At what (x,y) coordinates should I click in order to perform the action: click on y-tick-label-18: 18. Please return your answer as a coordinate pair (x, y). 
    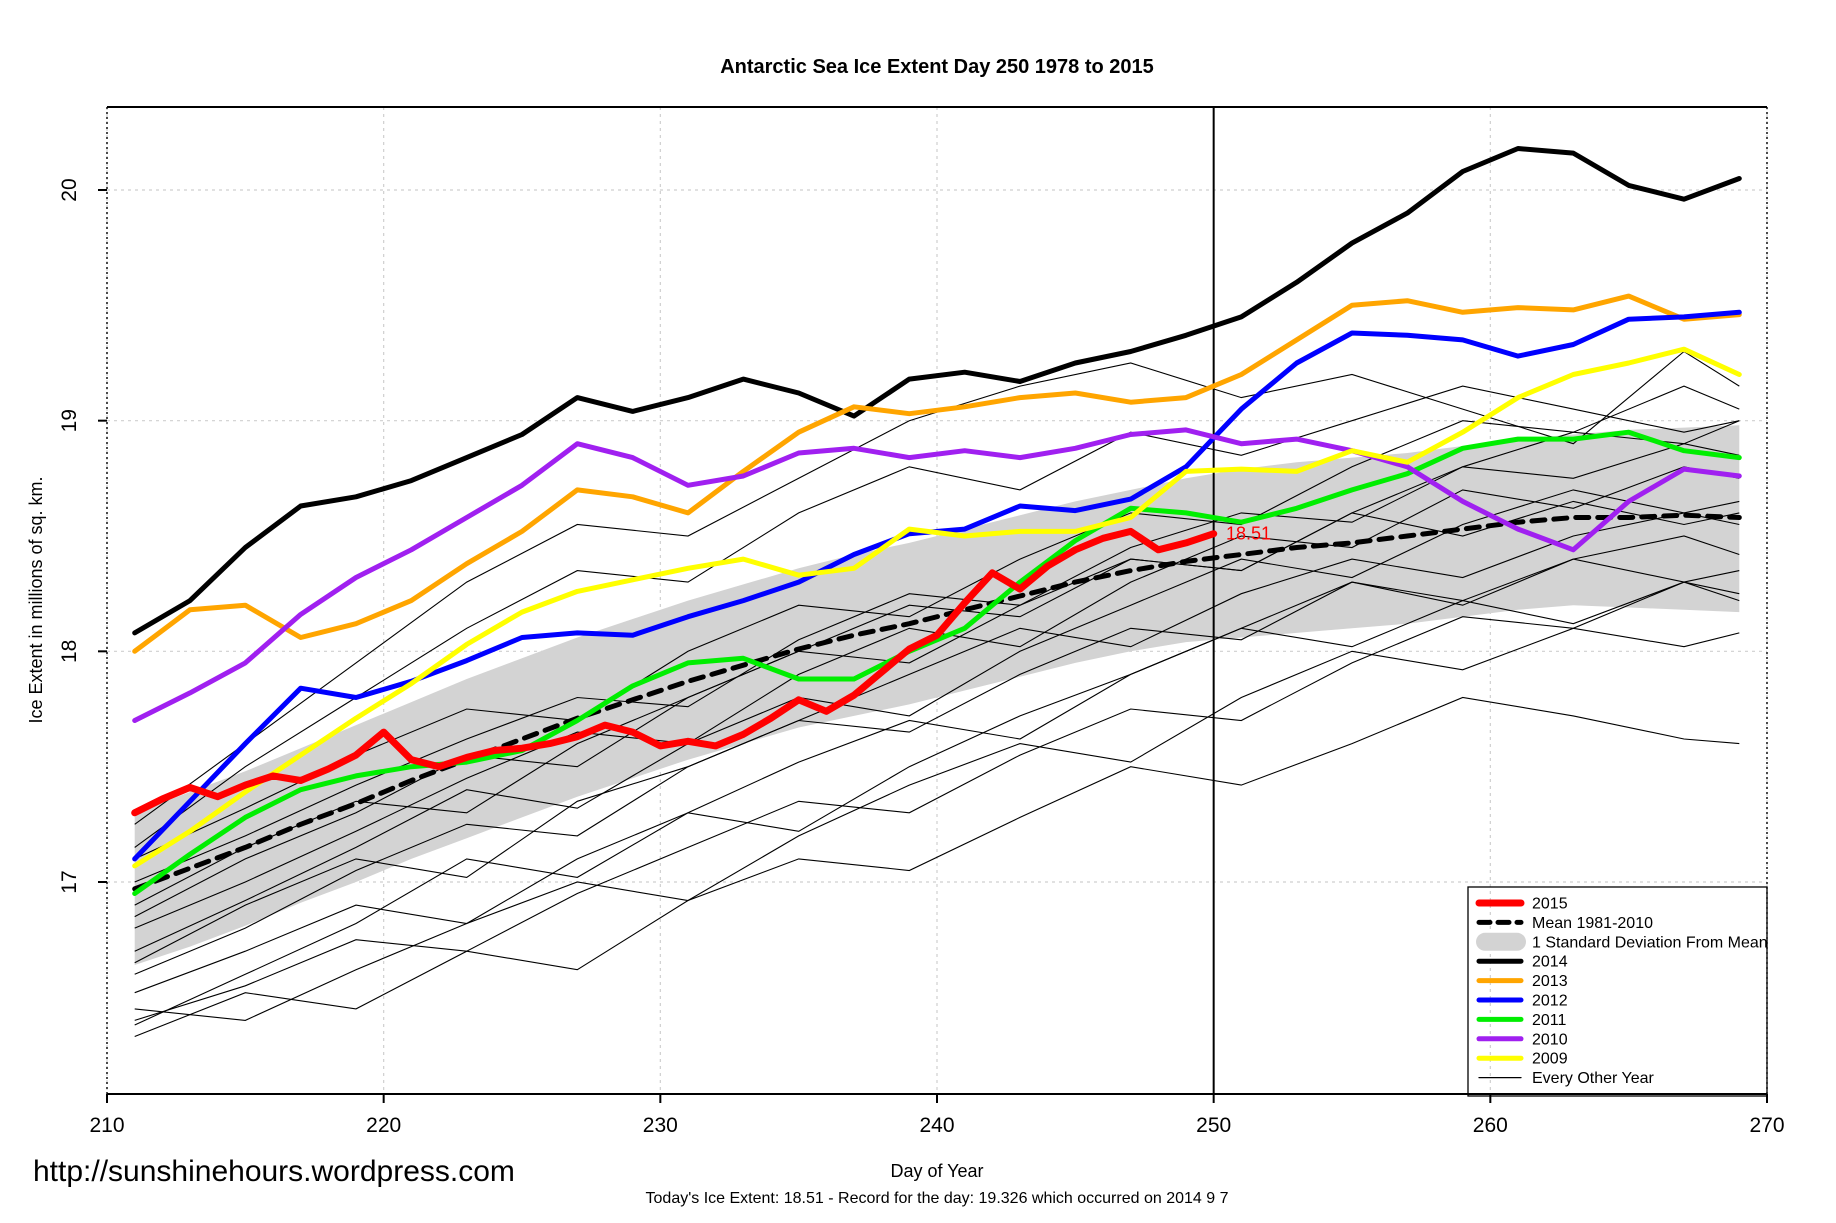
    Looking at the image, I should click on (69, 651).